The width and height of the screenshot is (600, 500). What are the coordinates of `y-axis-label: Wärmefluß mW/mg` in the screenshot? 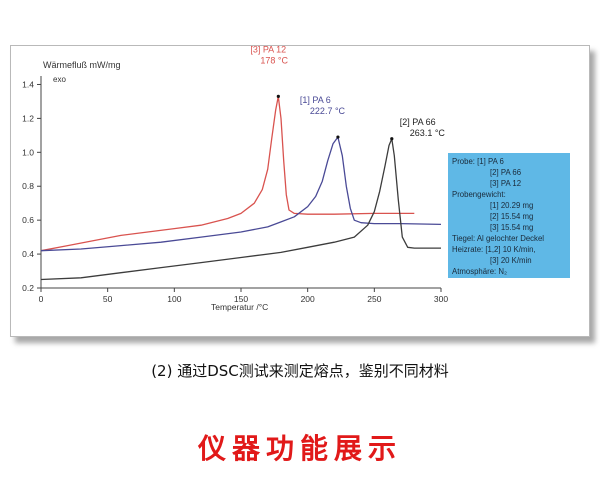 It's located at (82, 65).